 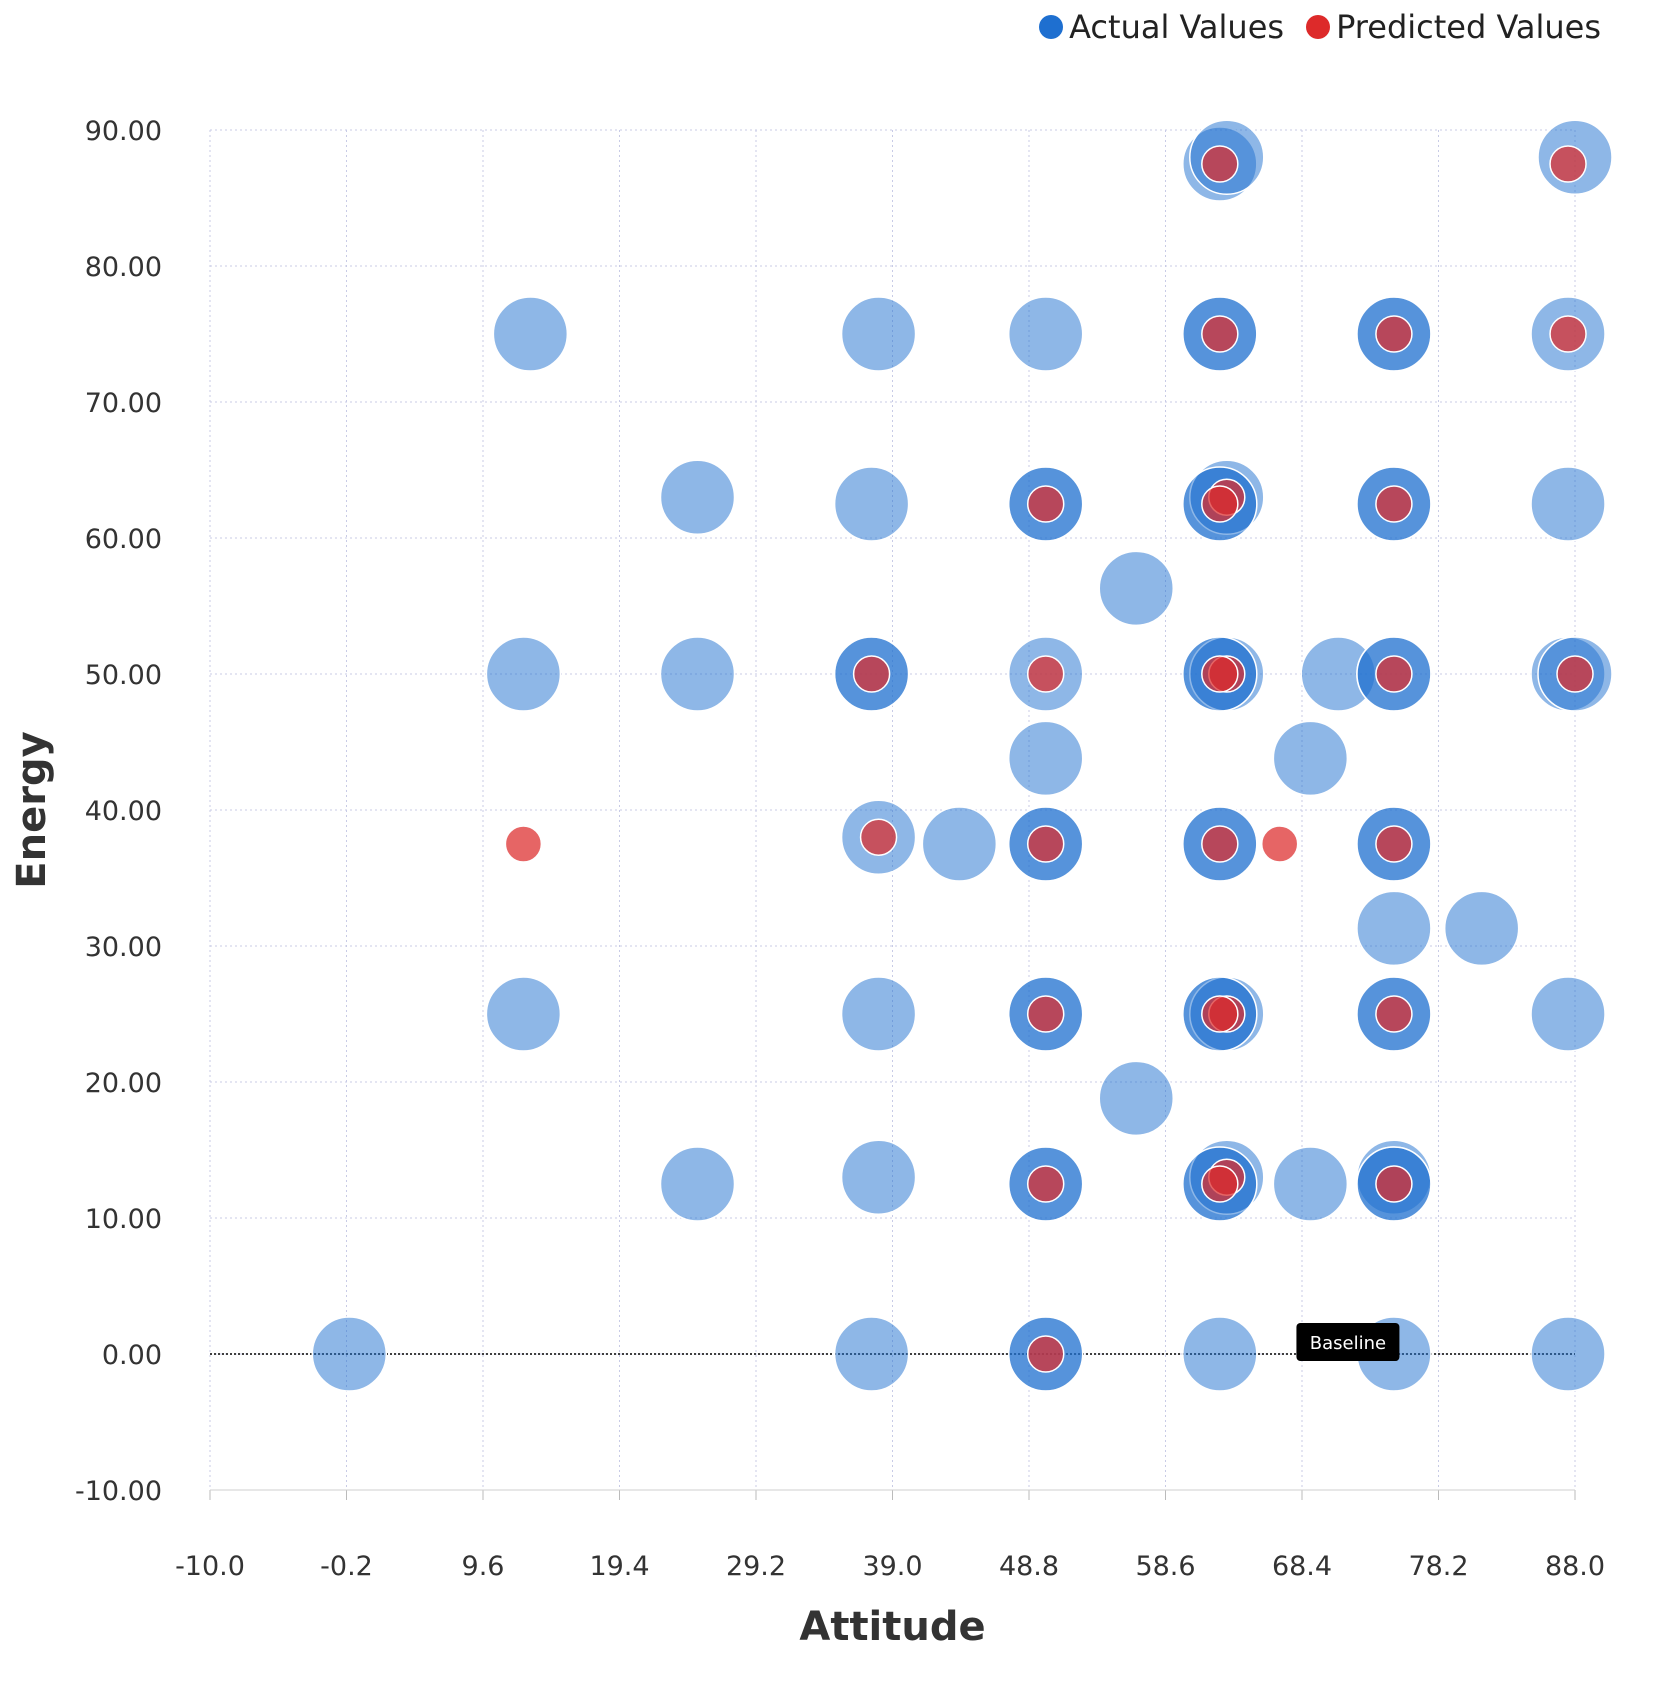 What do you see at coordinates (1177, 27) in the screenshot?
I see `legend-actual-label: Actual Values` at bounding box center [1177, 27].